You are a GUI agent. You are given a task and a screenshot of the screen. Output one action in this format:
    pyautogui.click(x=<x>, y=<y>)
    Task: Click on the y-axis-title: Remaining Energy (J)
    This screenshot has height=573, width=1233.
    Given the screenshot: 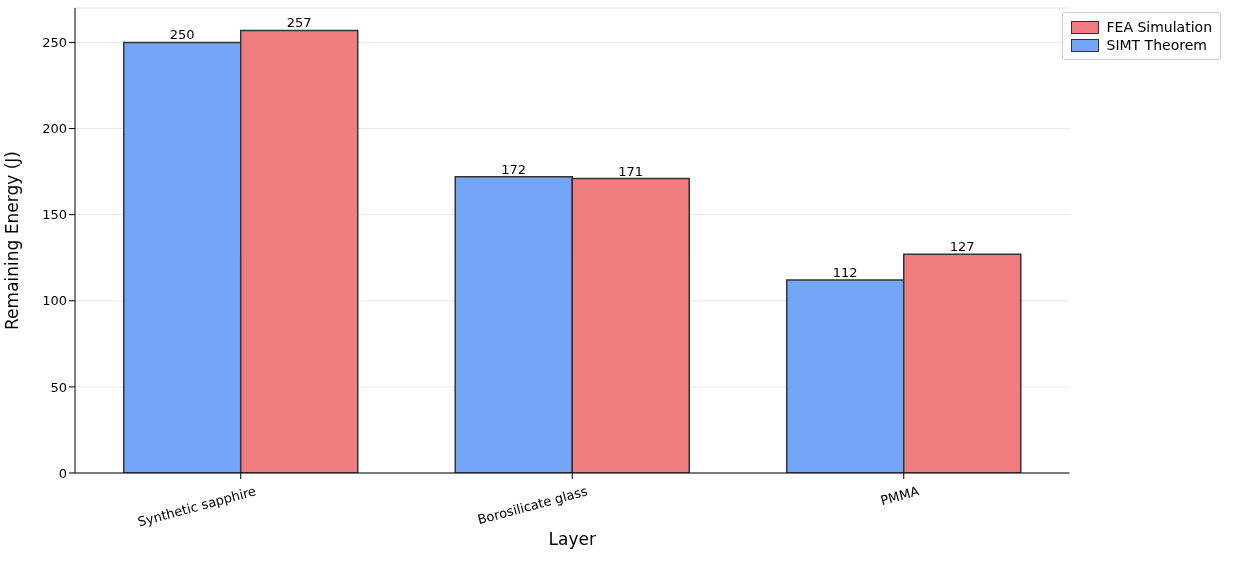 What is the action you would take?
    pyautogui.click(x=12, y=240)
    